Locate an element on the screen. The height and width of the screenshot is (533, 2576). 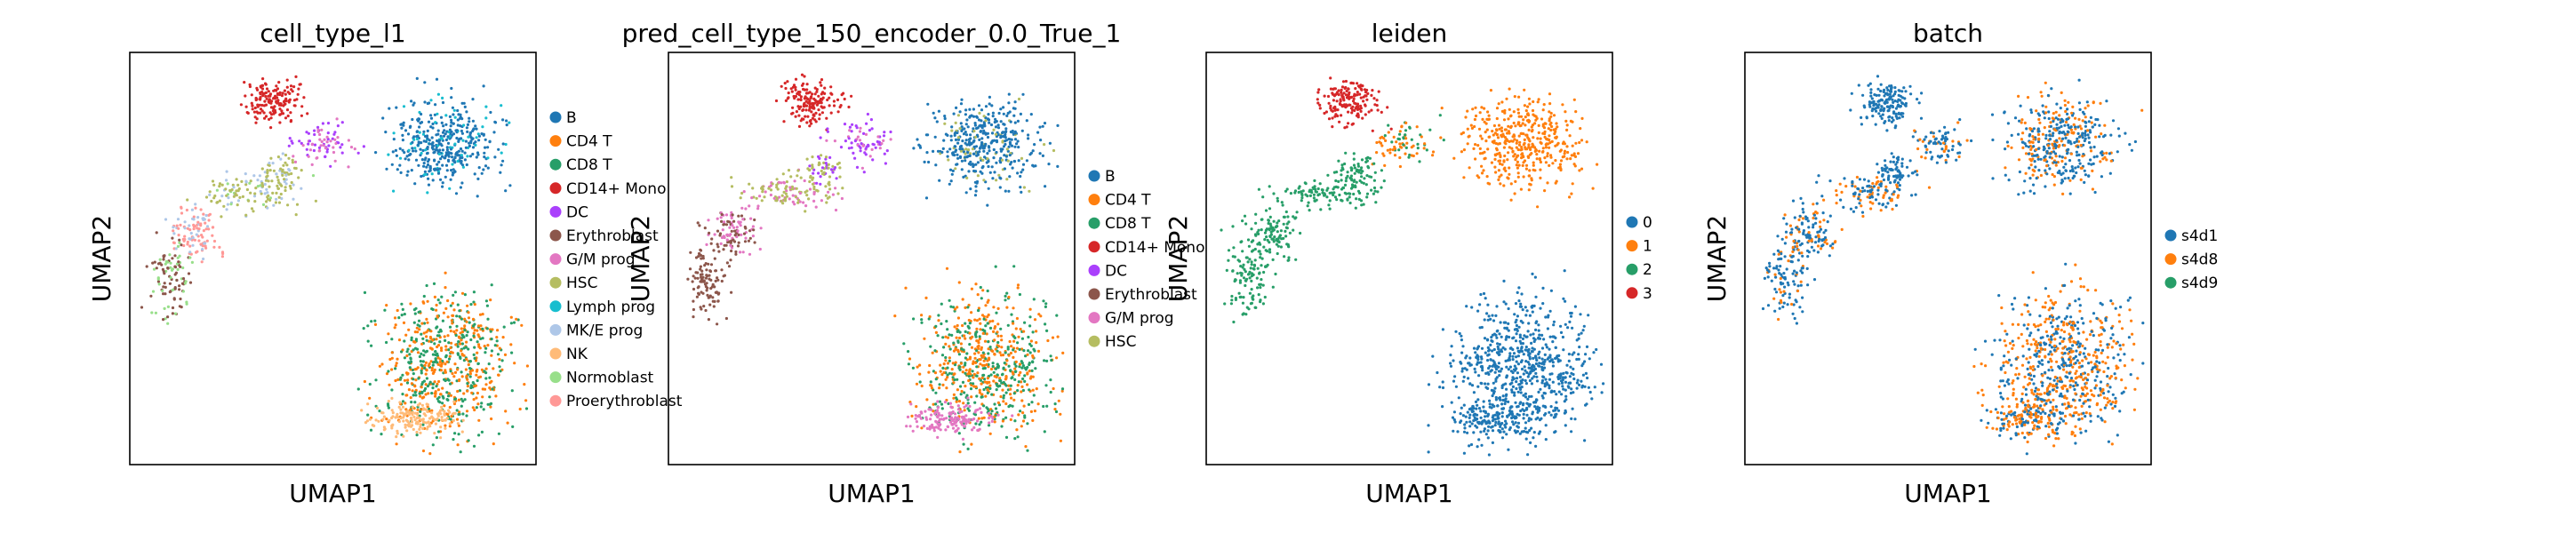
legend-item: CD4 T is located at coordinates (1119, 201).